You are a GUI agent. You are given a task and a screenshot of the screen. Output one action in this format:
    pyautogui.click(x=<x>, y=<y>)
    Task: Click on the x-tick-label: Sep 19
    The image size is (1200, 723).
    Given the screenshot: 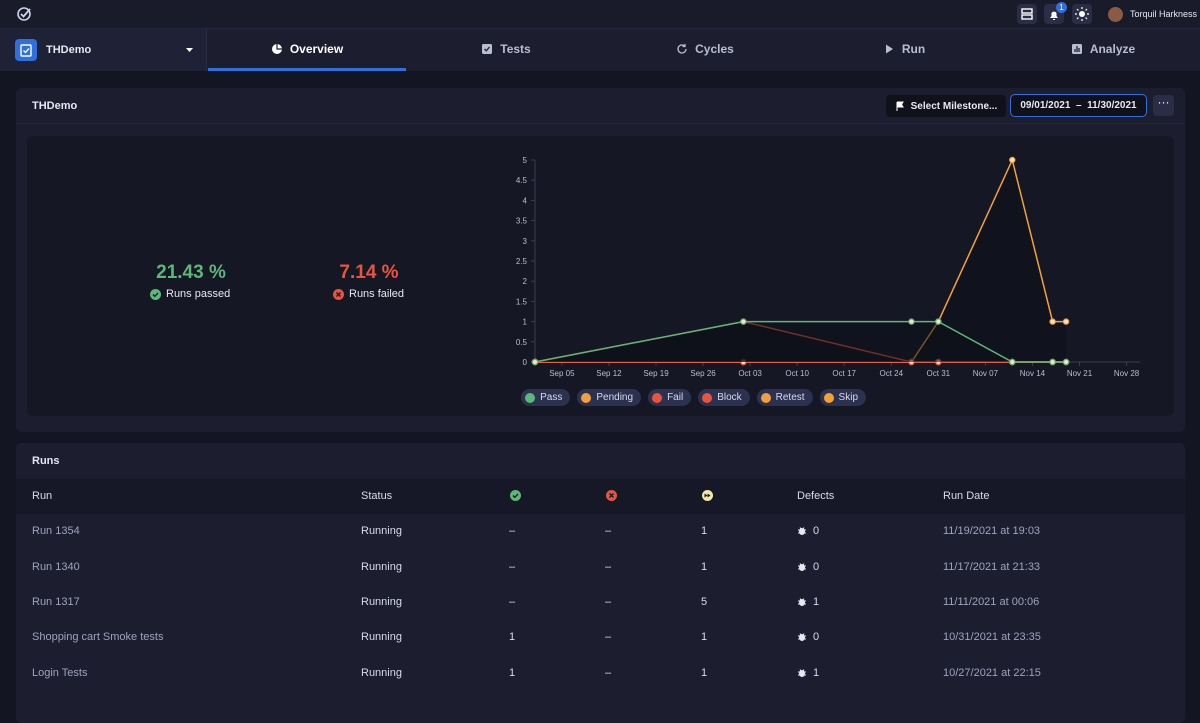 What is the action you would take?
    pyautogui.click(x=656, y=373)
    